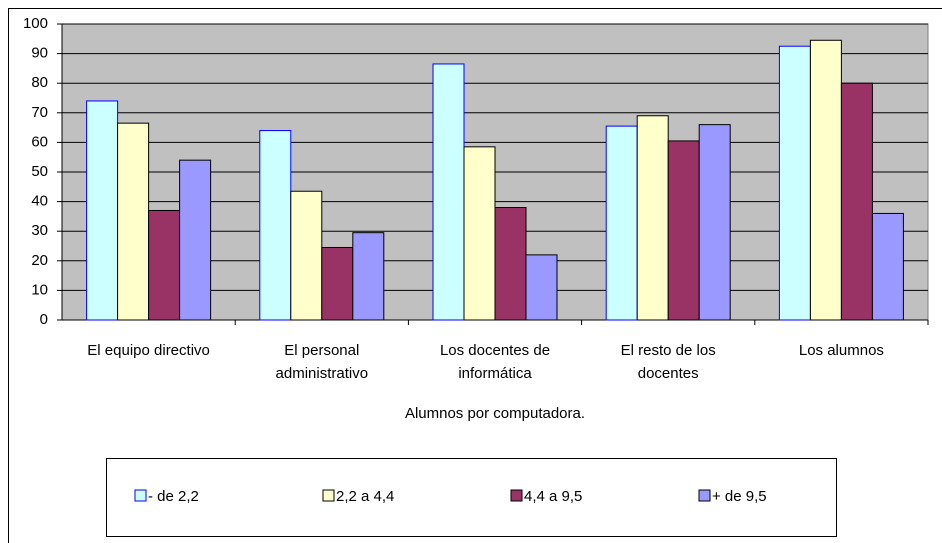  Describe the element at coordinates (44, 319) in the screenshot. I see `y-tick-label: 0` at that location.